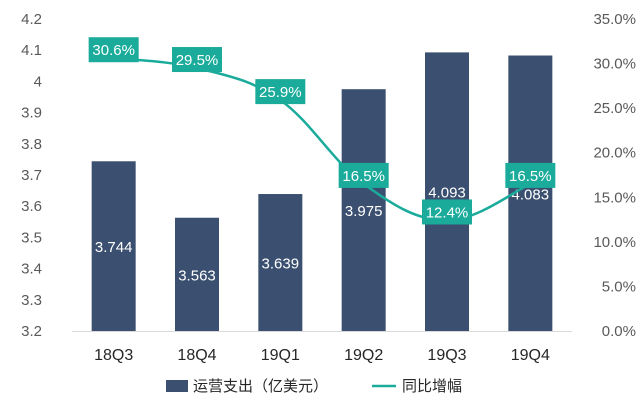 The height and width of the screenshot is (407, 641). I want to click on right-tick-label: 30.0%, so click(614, 64).